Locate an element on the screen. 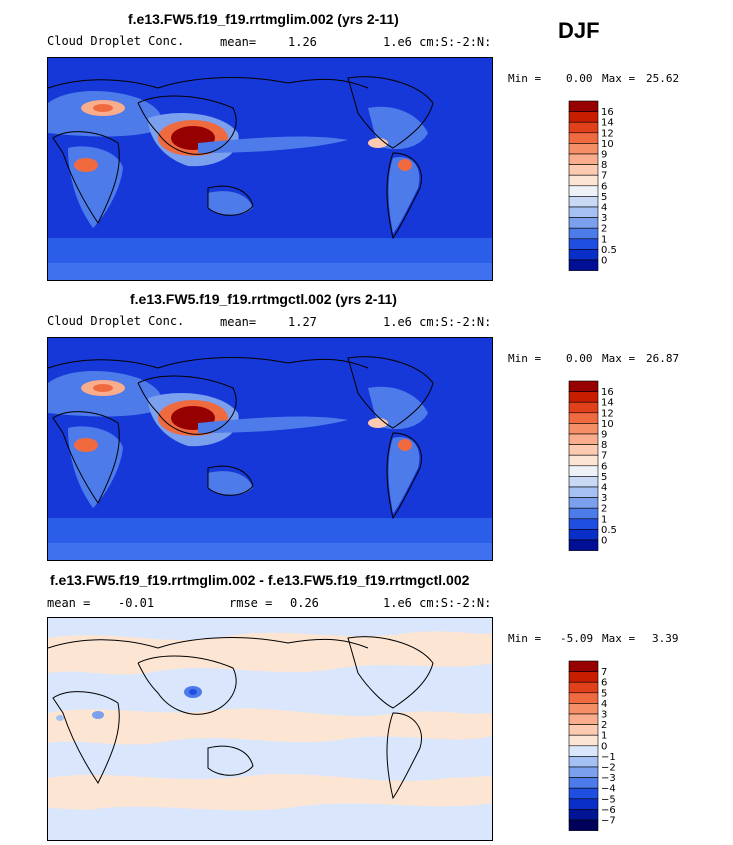 This screenshot has width=733, height=845. panel3-max-label: Max = is located at coordinates (619, 638).